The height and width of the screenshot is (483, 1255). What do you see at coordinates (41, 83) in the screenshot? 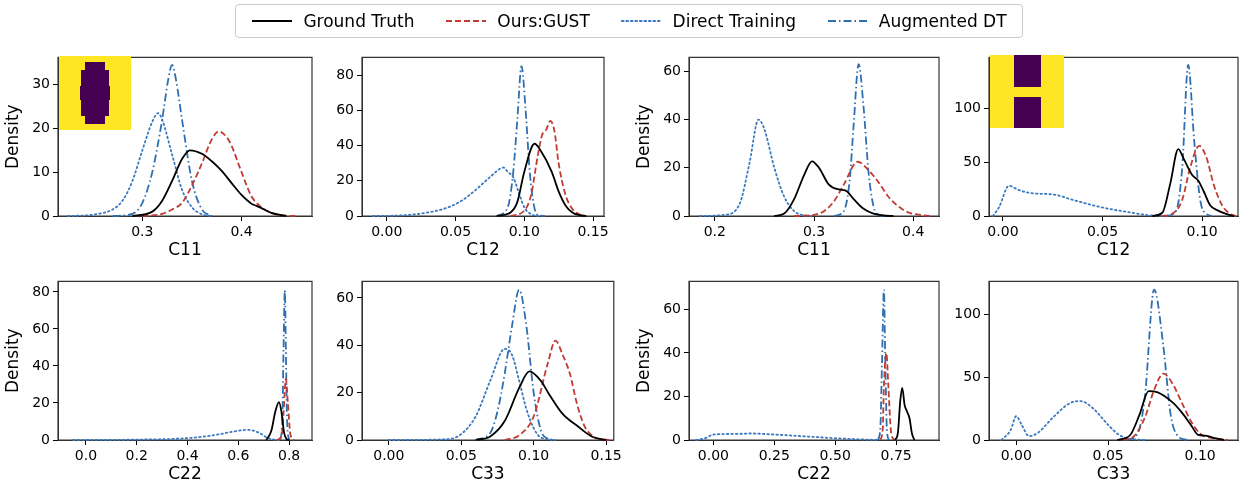
I see `y-tick-label: 30` at bounding box center [41, 83].